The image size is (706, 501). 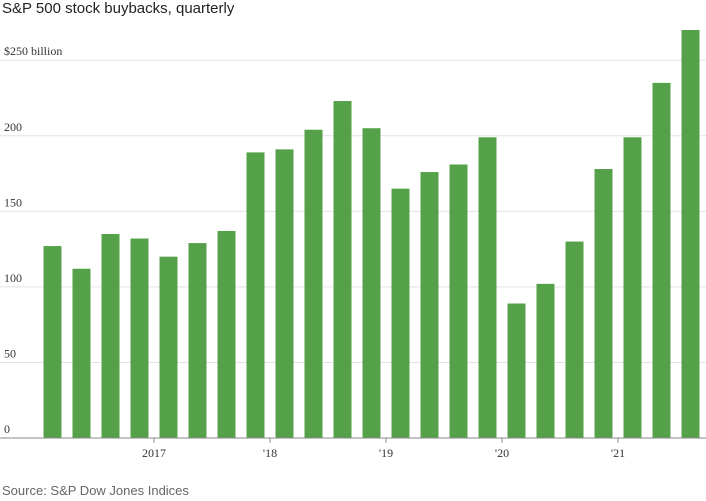 I want to click on y-tick-label: 0, so click(x=7, y=429).